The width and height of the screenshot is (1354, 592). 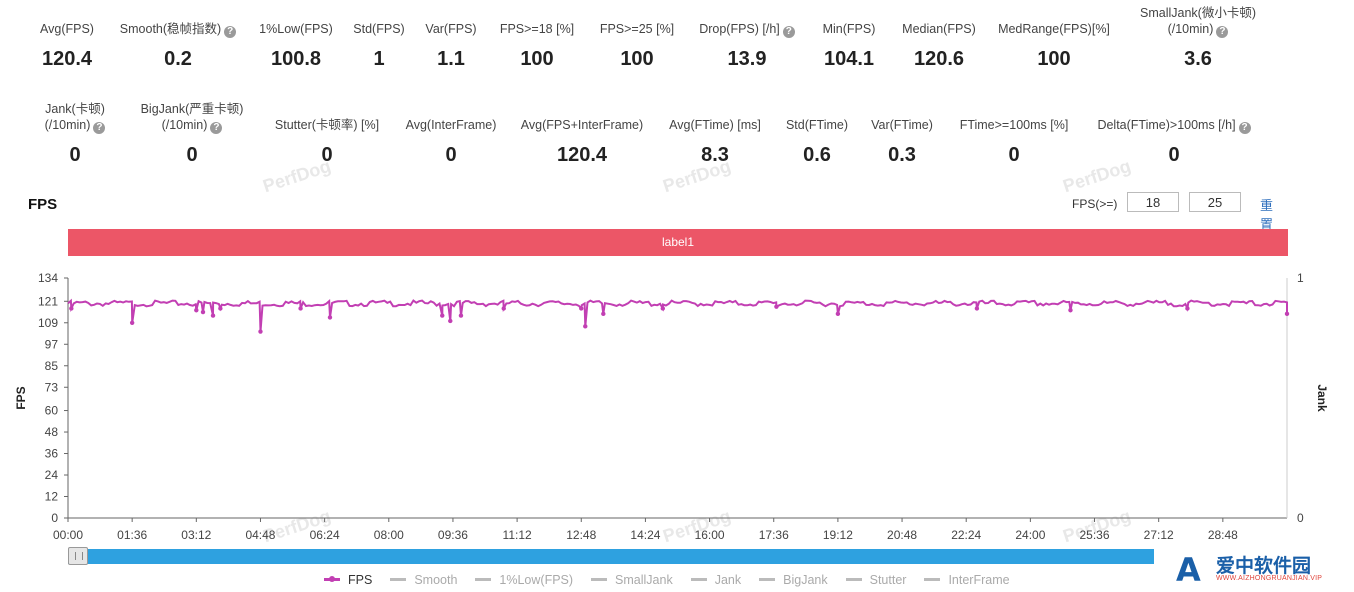 I want to click on metric-0: Jank(卡顿) (/10min)? 0, so click(x=82, y=133).